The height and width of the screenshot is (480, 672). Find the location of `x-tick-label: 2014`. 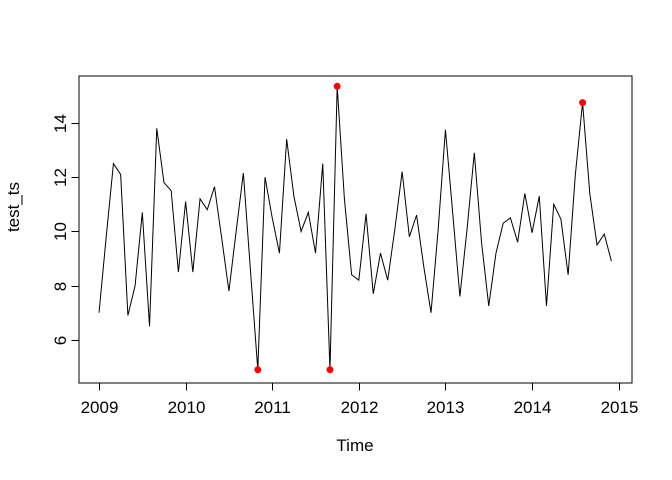

x-tick-label: 2014 is located at coordinates (533, 407).